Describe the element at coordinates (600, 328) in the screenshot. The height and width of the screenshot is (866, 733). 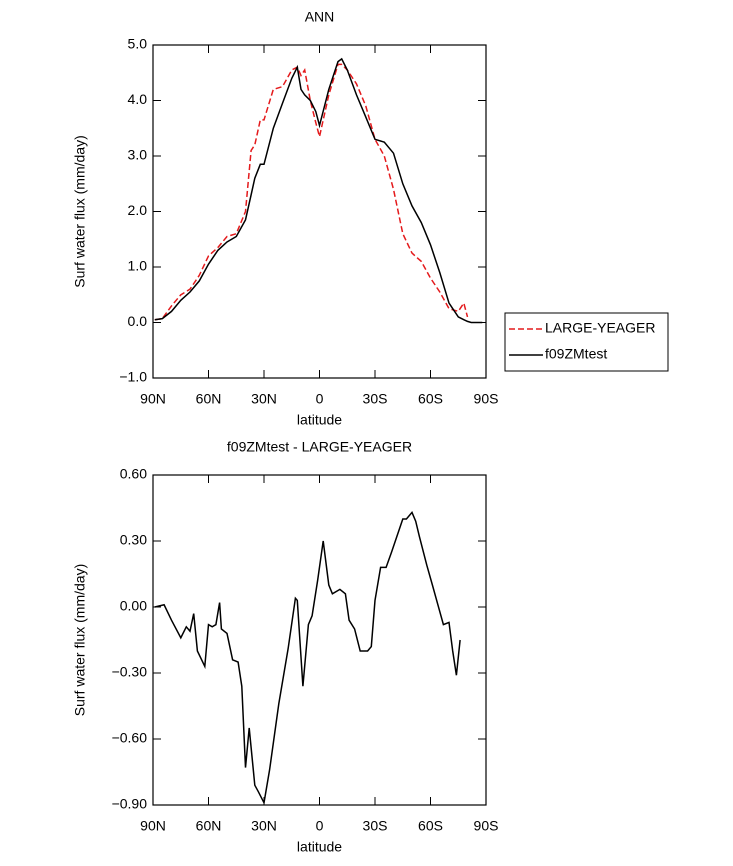
I see `legend-label: LARGE-YEAGER` at that location.